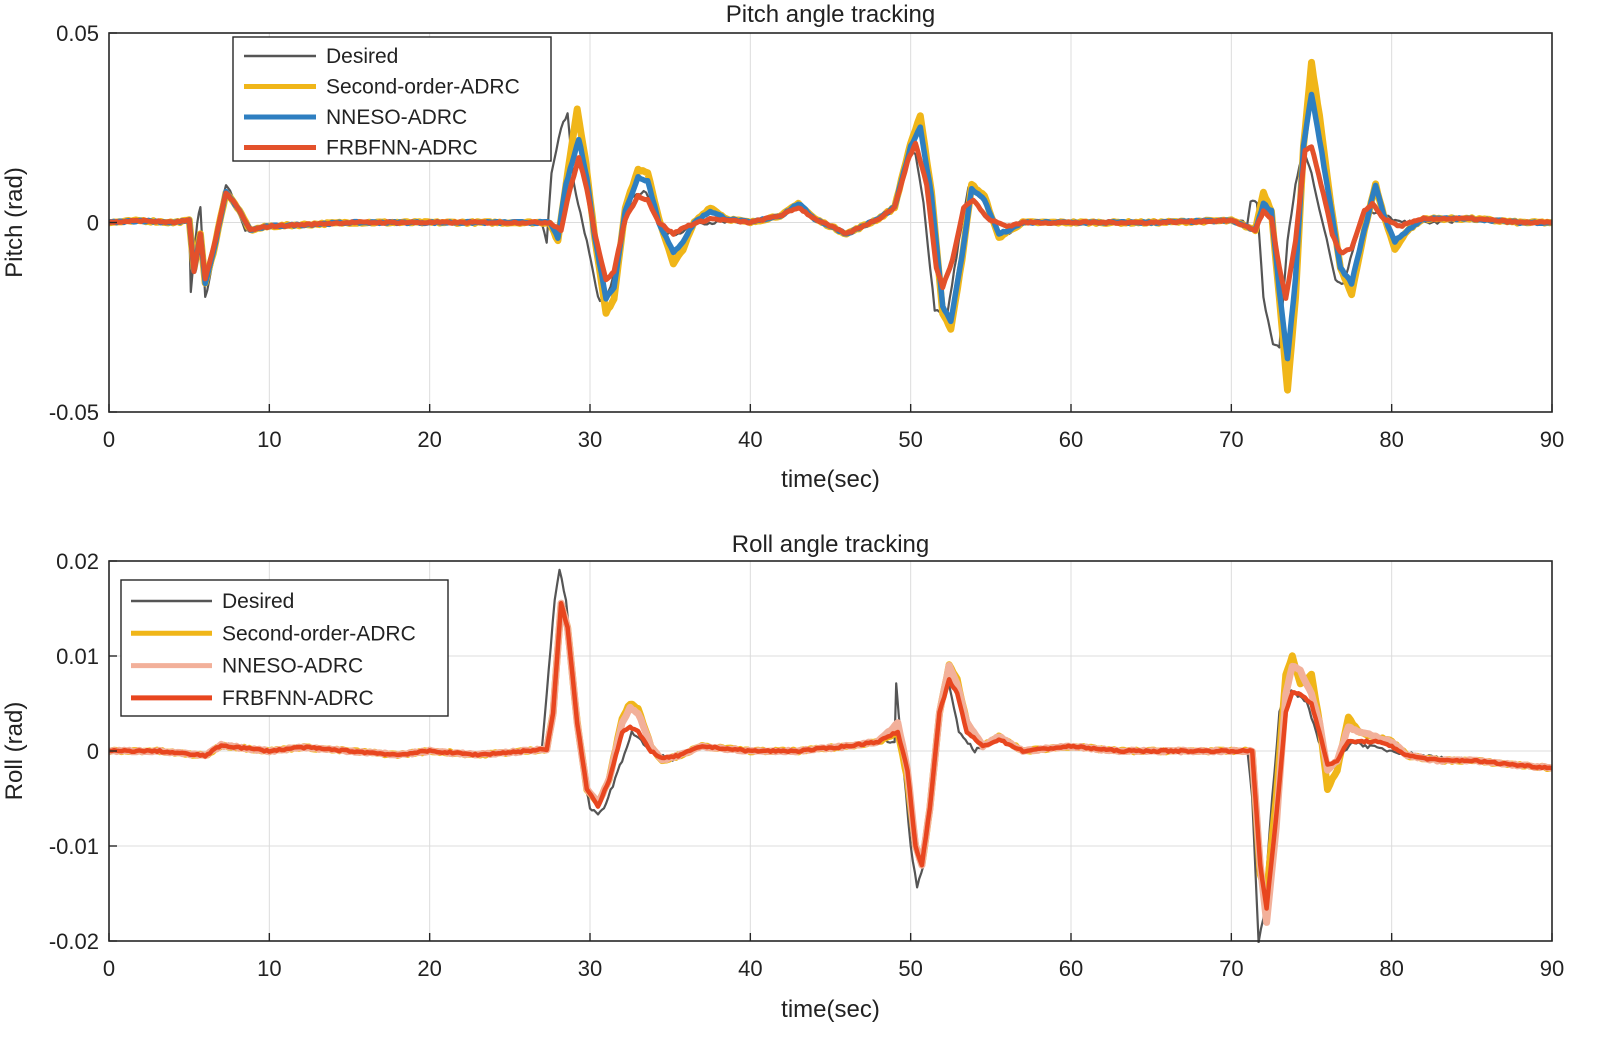  Describe the element at coordinates (1231, 439) in the screenshot. I see `pitch-x-tick-label: 70` at that location.